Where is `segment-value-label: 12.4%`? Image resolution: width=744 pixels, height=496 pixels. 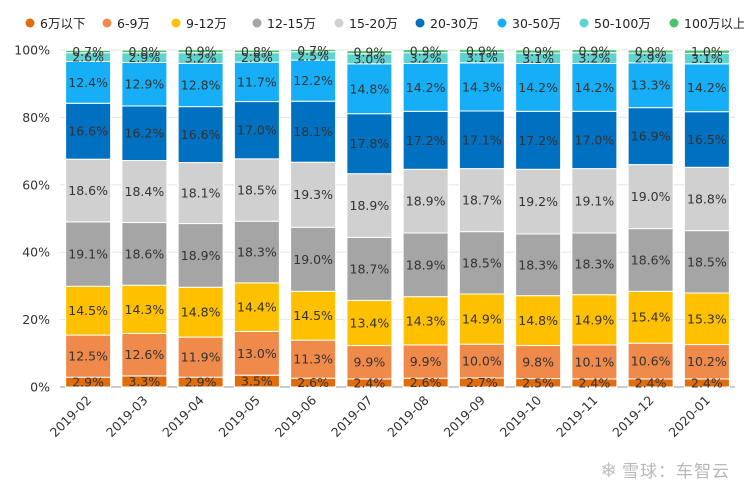 segment-value-label: 12.4% is located at coordinates (88, 82).